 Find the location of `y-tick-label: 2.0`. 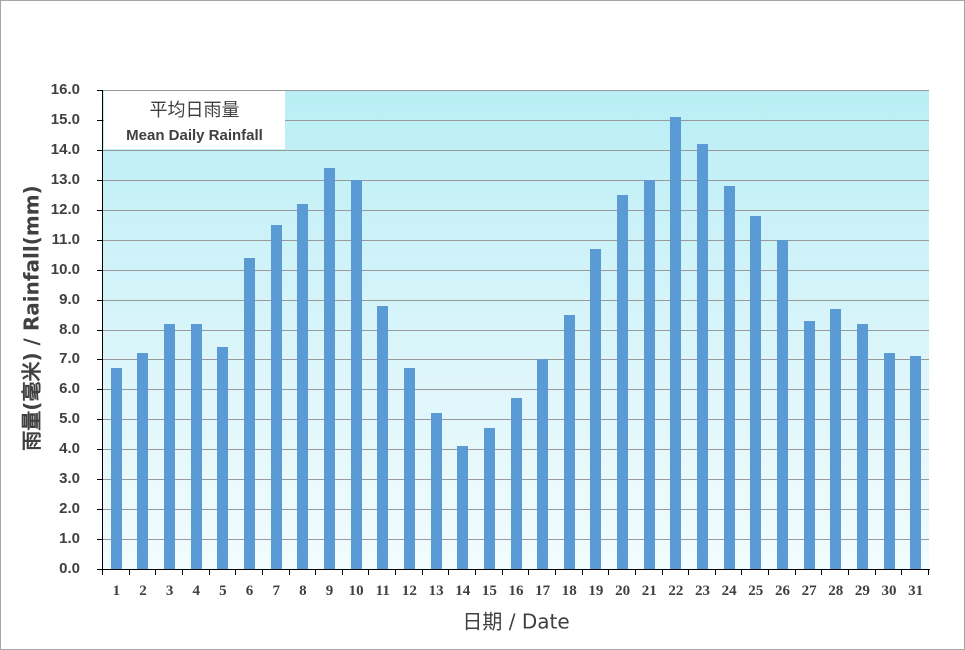

y-tick-label: 2.0 is located at coordinates (69, 509).